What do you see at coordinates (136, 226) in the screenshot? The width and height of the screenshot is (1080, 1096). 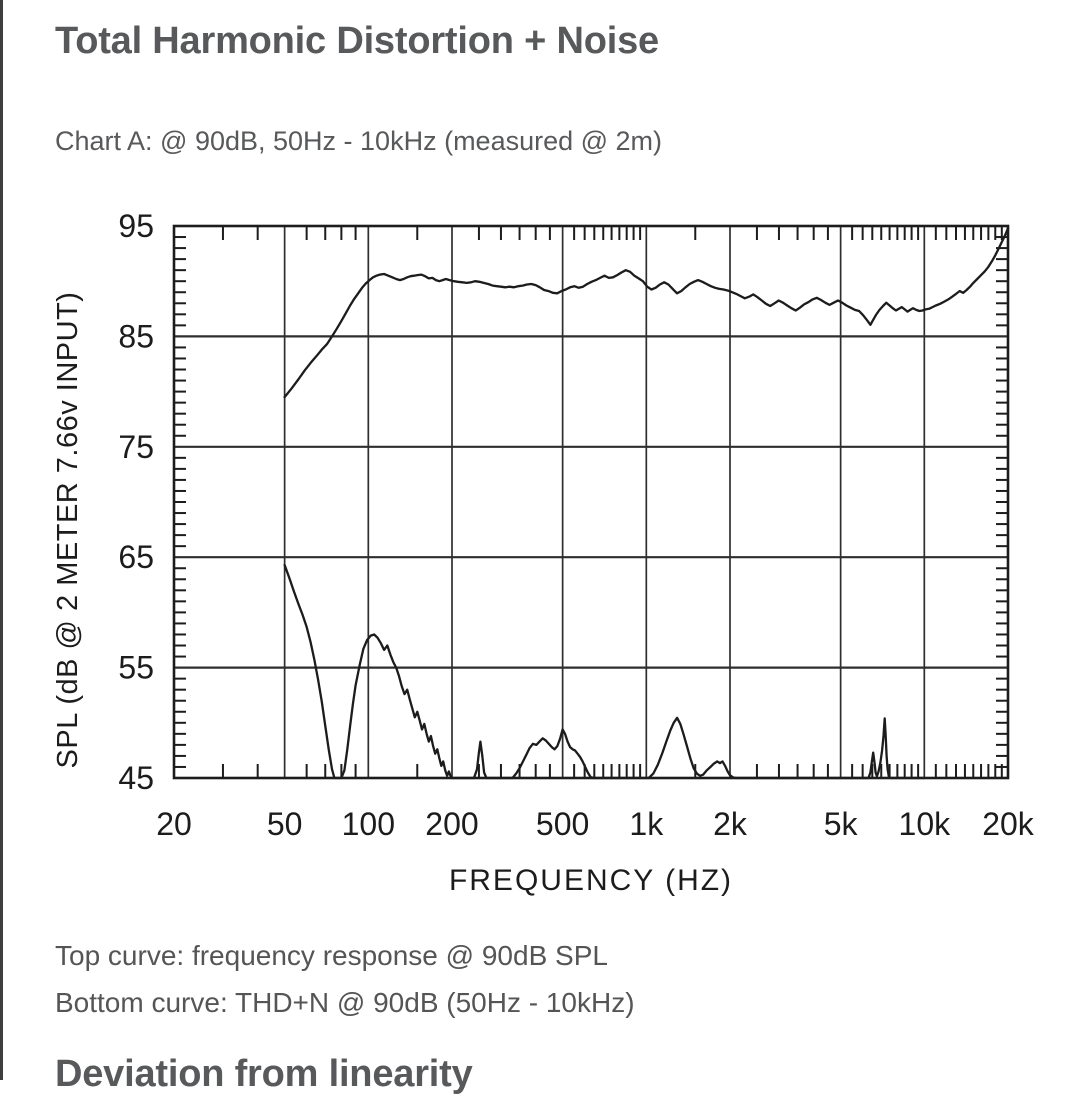 I see `spl-tick-label: 95` at bounding box center [136, 226].